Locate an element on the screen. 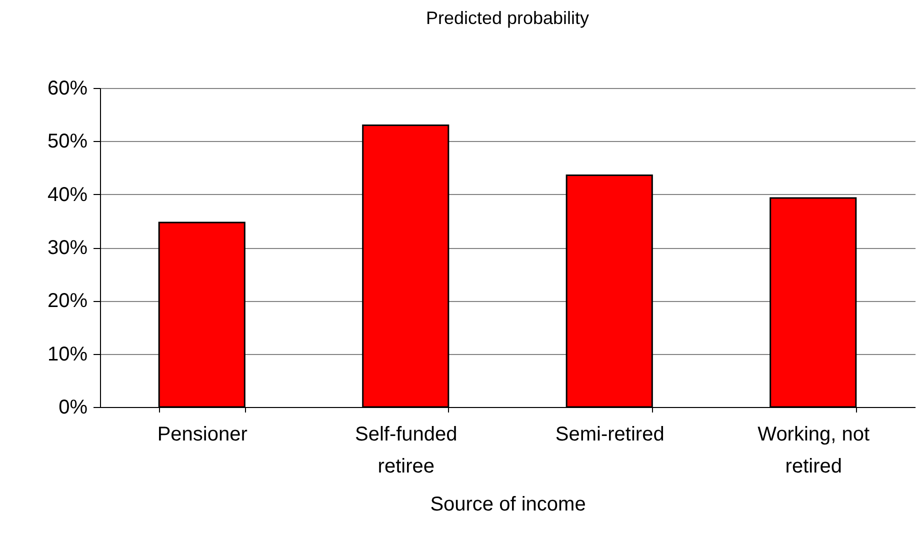 The height and width of the screenshot is (545, 916). y-tick-label: 40% is located at coordinates (67, 195).